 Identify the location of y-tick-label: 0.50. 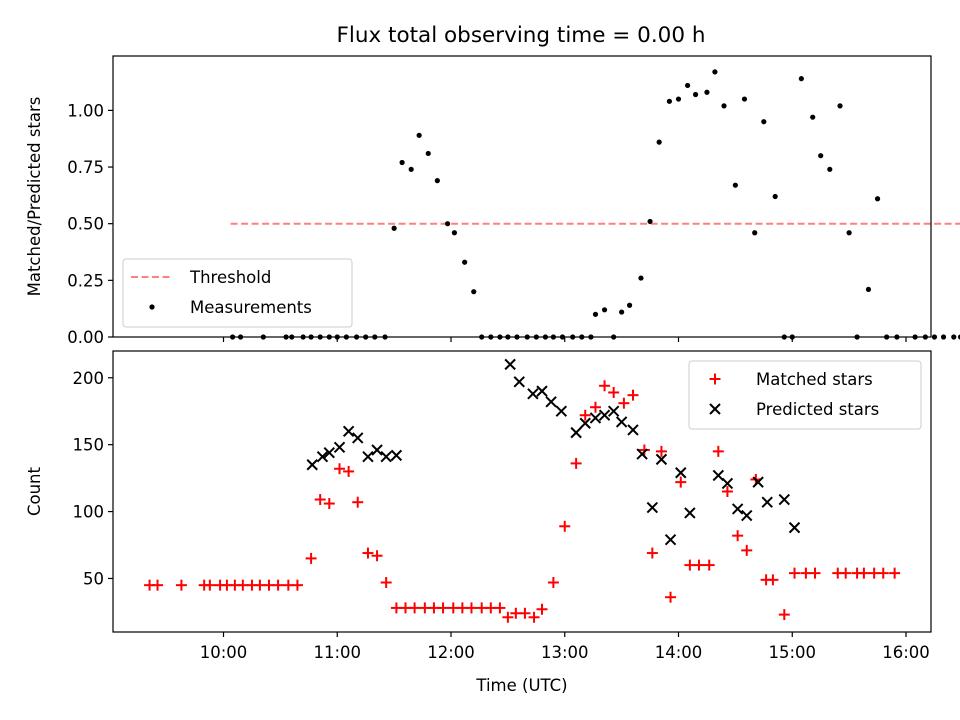
(85, 224).